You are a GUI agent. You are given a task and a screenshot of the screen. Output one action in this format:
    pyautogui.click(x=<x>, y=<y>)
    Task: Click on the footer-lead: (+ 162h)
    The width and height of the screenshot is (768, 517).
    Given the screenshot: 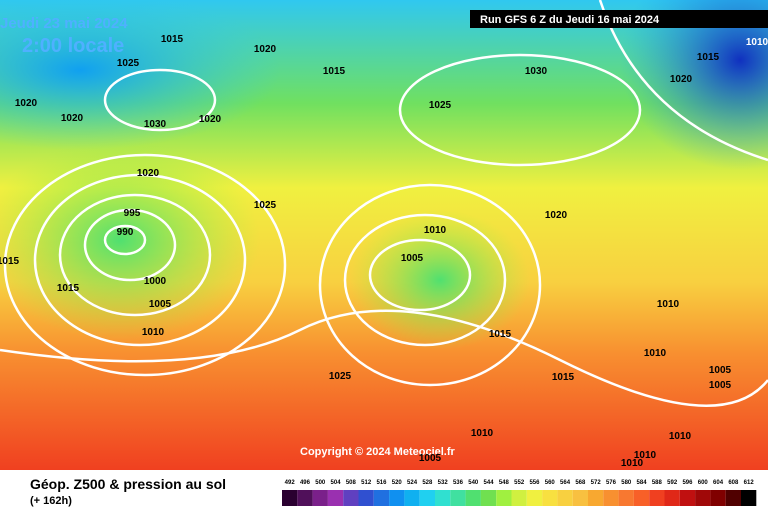 What is the action you would take?
    pyautogui.click(x=51, y=501)
    